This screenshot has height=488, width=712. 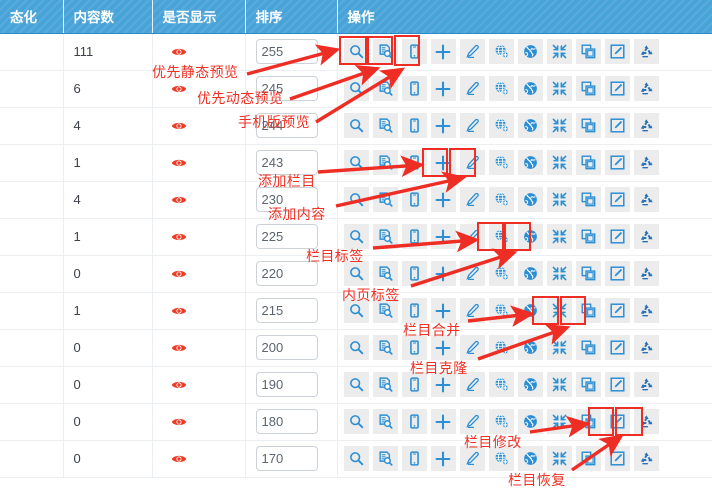 I want to click on col-header-content-count: 内容数, so click(x=108, y=17).